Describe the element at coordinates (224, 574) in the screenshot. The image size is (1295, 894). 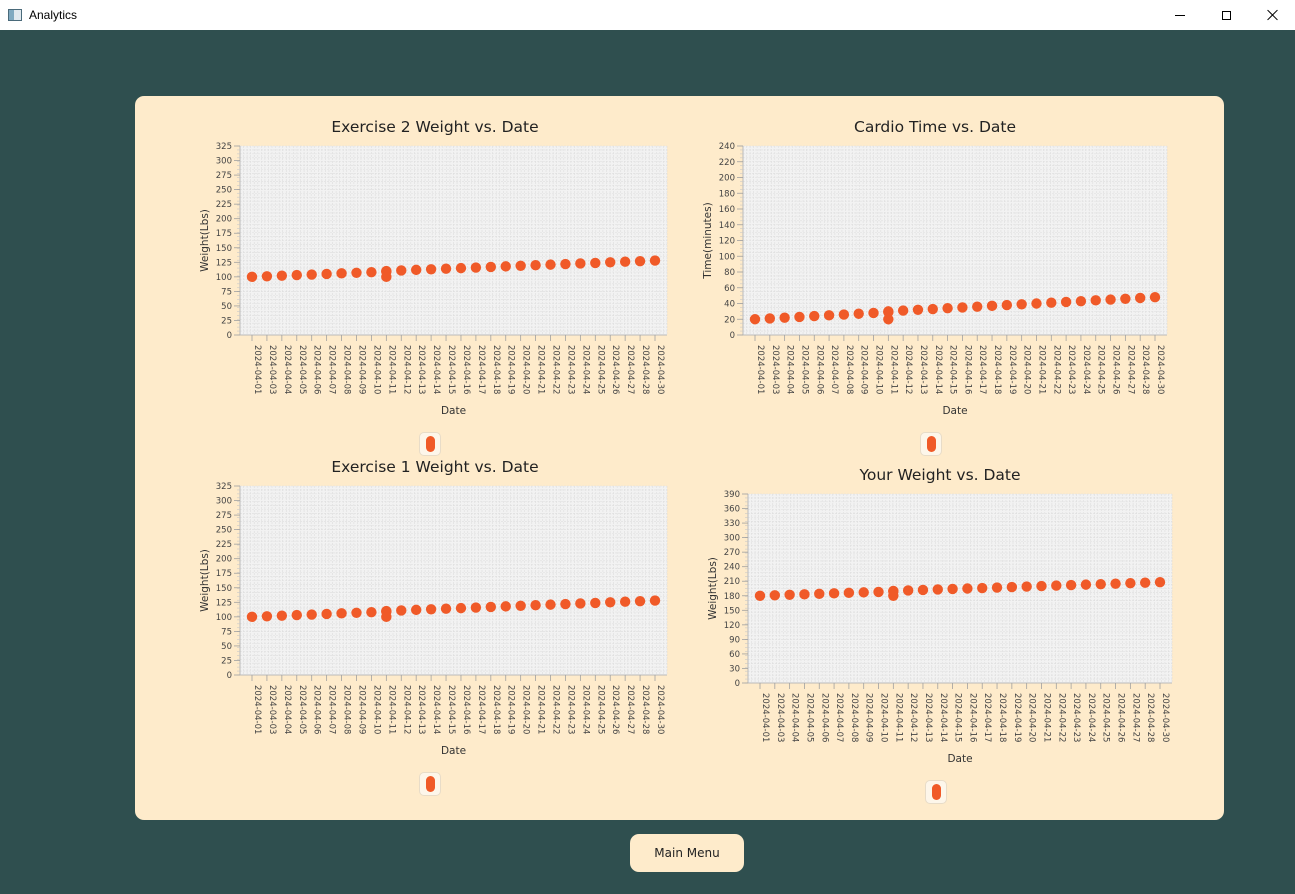
I see `y-tick-label: 175` at that location.